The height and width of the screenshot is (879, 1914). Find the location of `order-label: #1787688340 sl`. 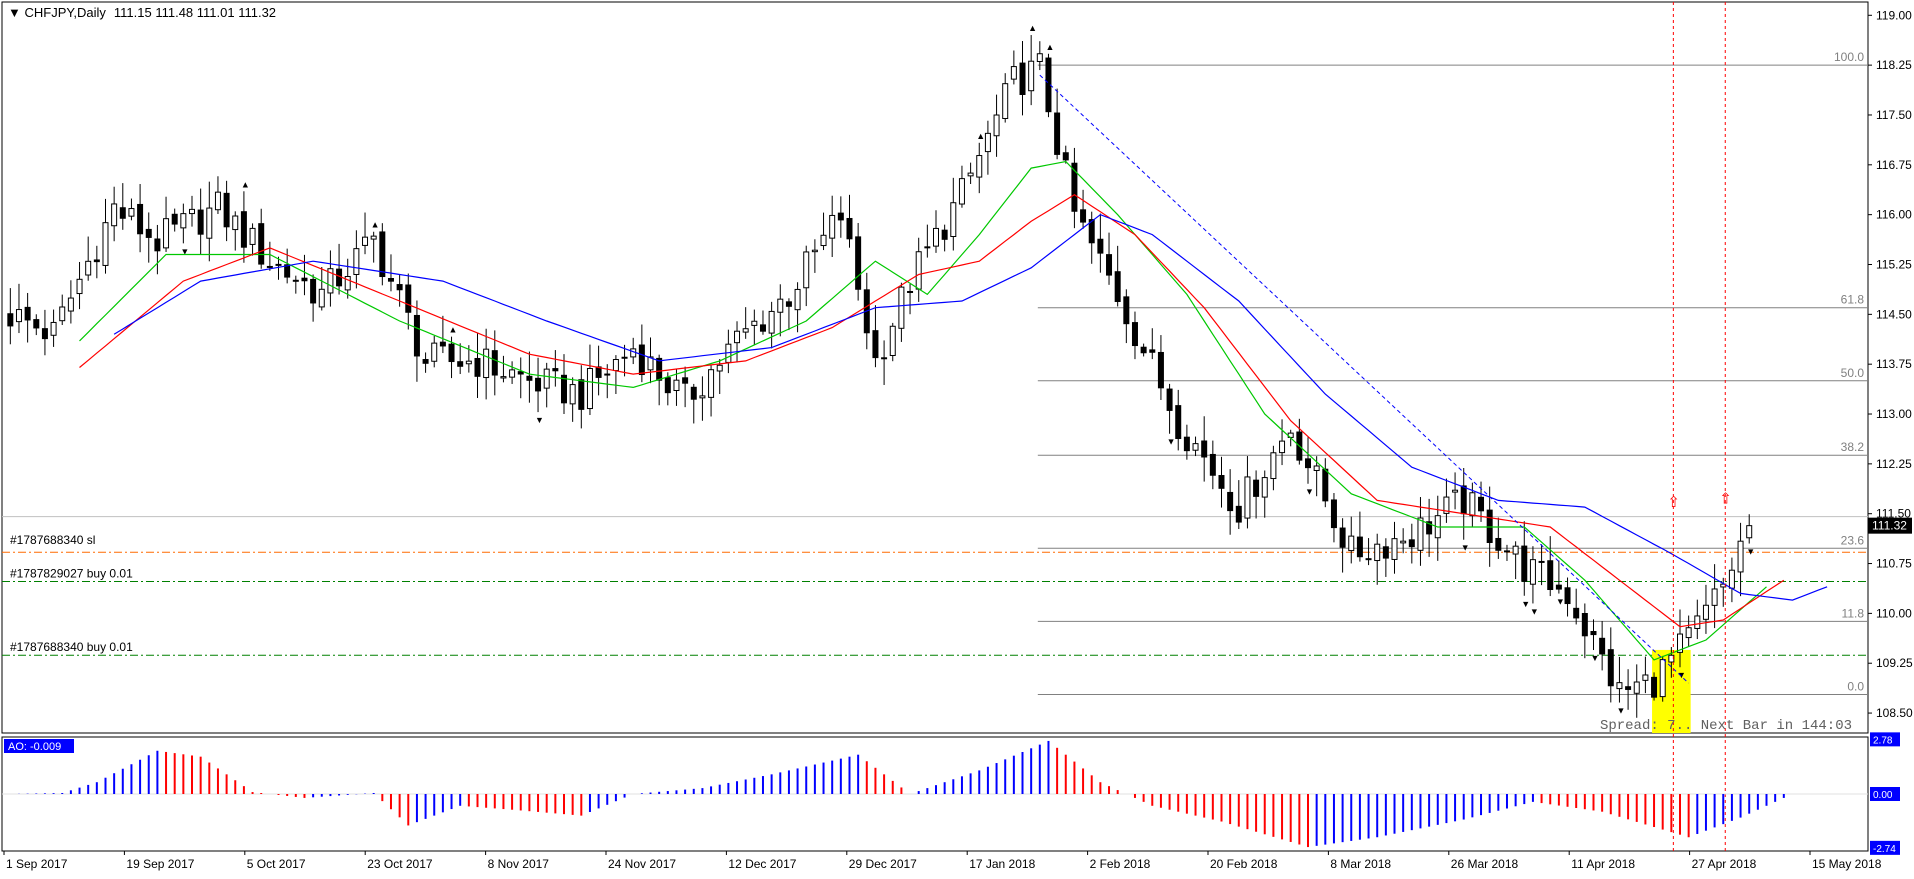

order-label: #1787688340 sl is located at coordinates (52, 540).